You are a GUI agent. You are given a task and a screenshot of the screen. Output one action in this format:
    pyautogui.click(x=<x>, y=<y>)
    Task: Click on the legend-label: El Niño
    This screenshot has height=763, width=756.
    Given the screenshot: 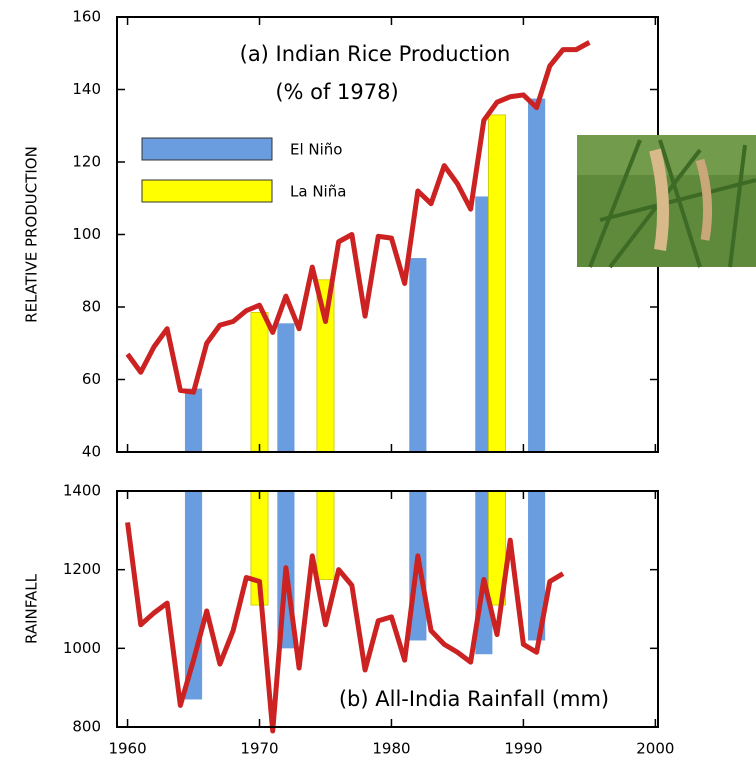 What is the action you would take?
    pyautogui.click(x=316, y=150)
    